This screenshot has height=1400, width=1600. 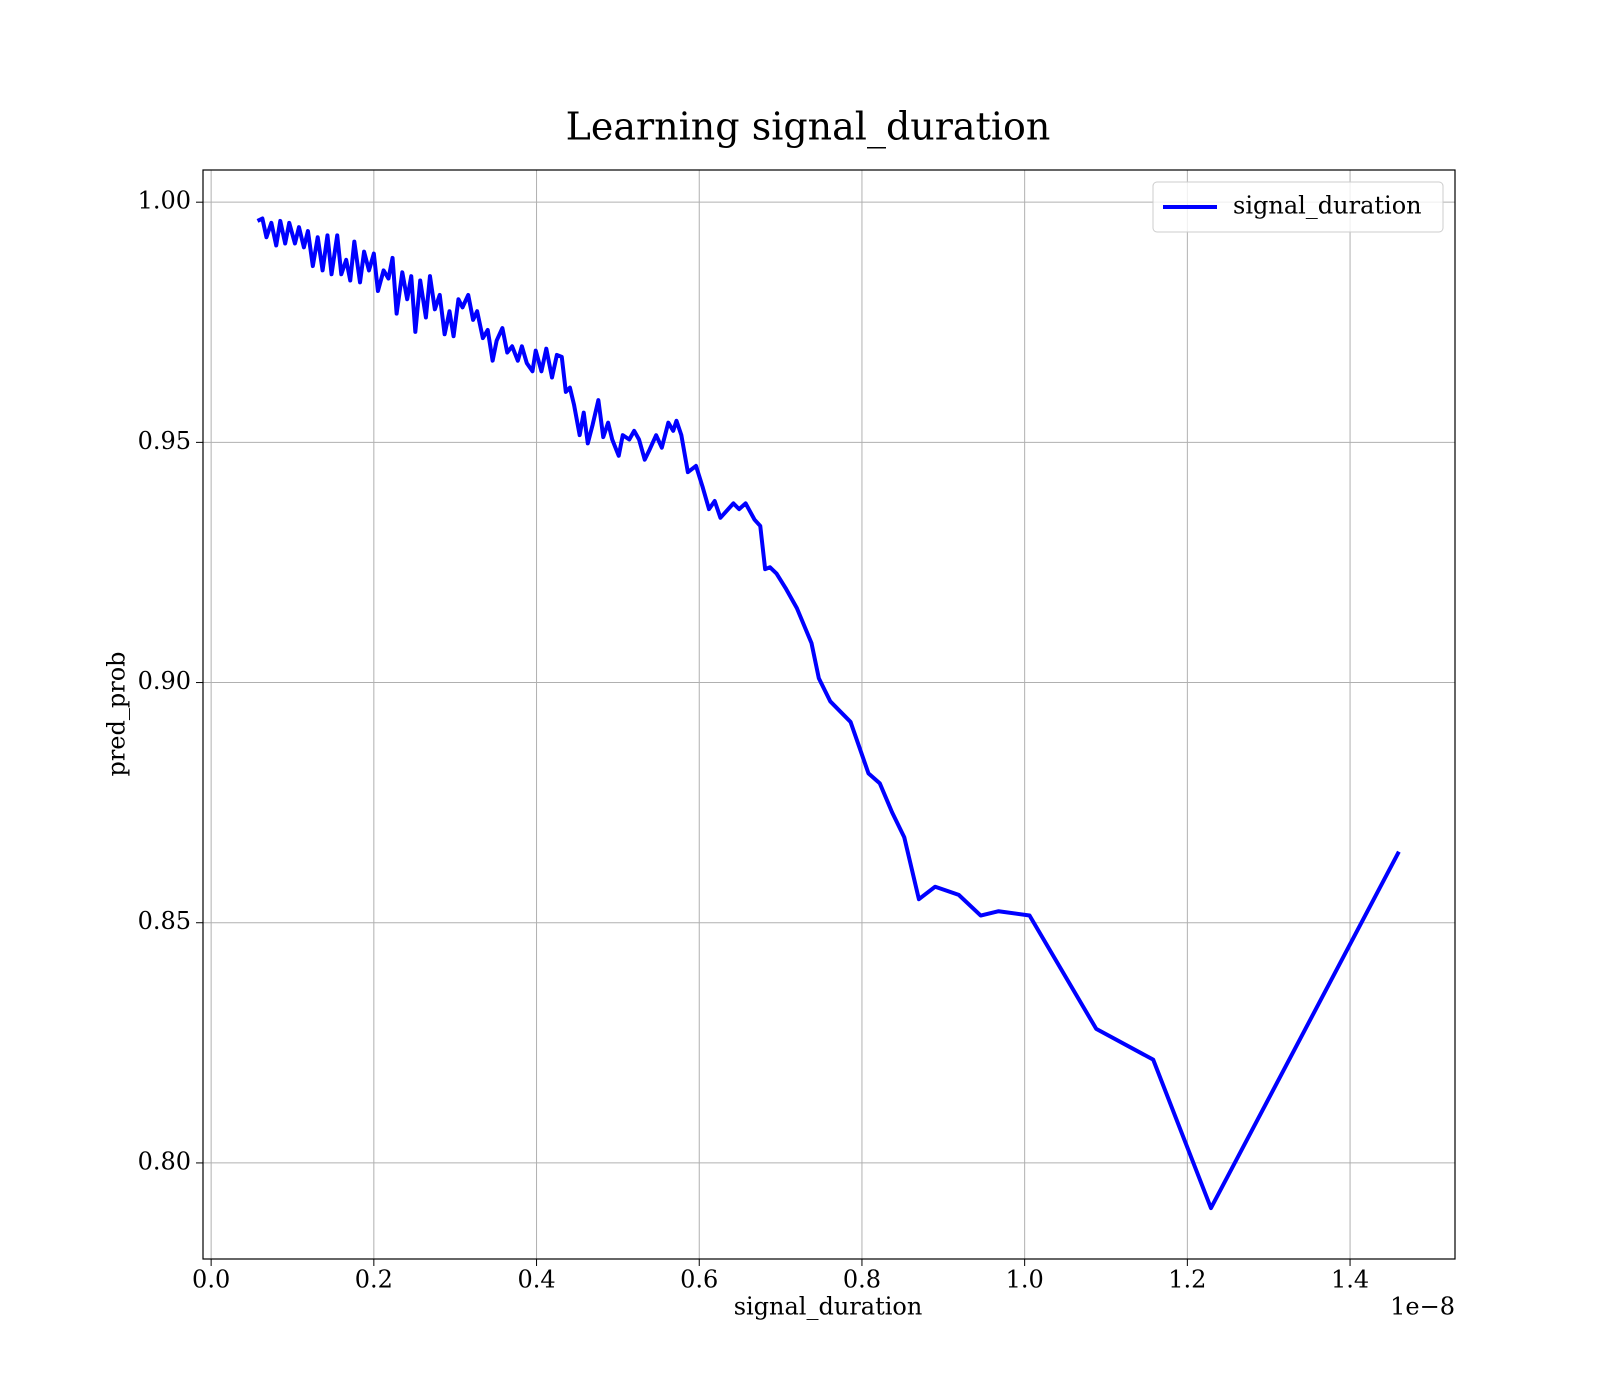 What do you see at coordinates (808, 127) in the screenshot?
I see `chart-title: Learning signal_duration` at bounding box center [808, 127].